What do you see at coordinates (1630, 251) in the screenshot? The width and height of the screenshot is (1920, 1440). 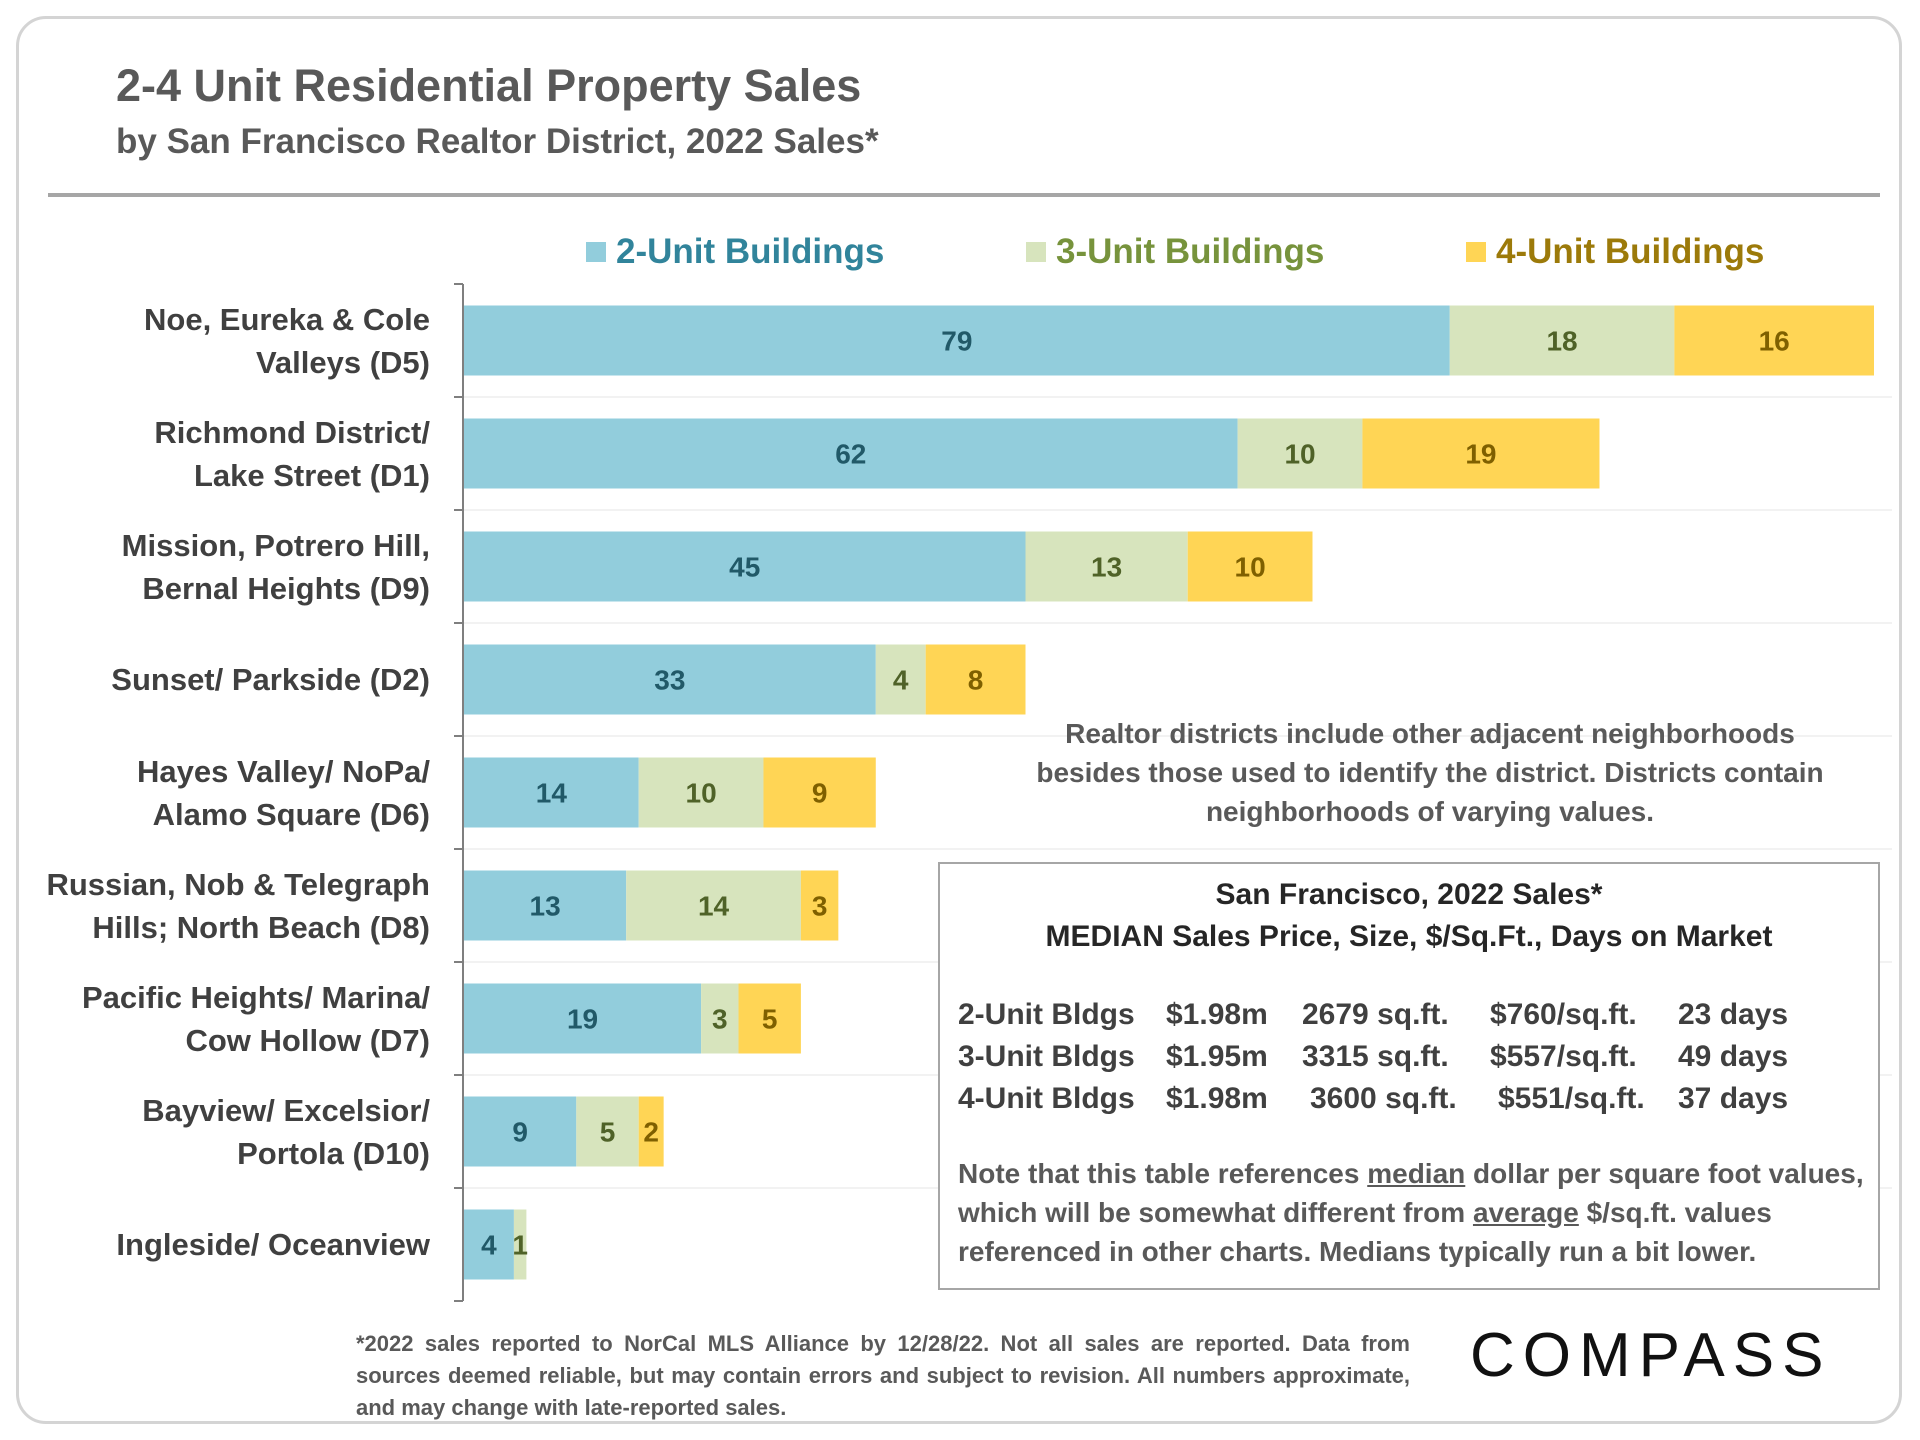 I see `legend-label-4-unit: 4-Unit Buildings` at bounding box center [1630, 251].